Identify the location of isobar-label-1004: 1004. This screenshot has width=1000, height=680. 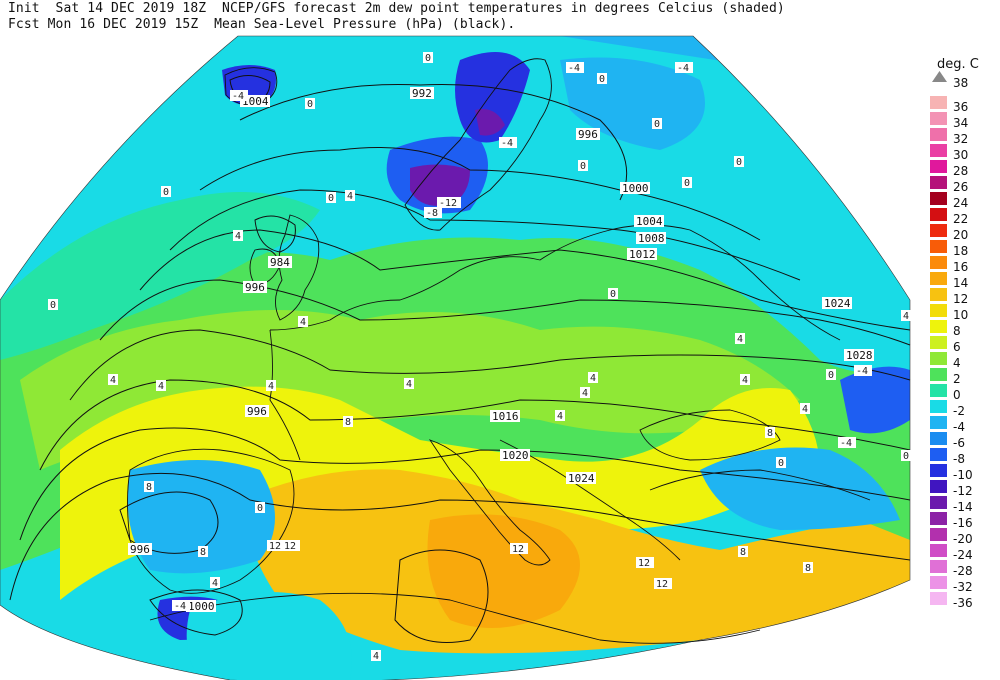
(649, 221).